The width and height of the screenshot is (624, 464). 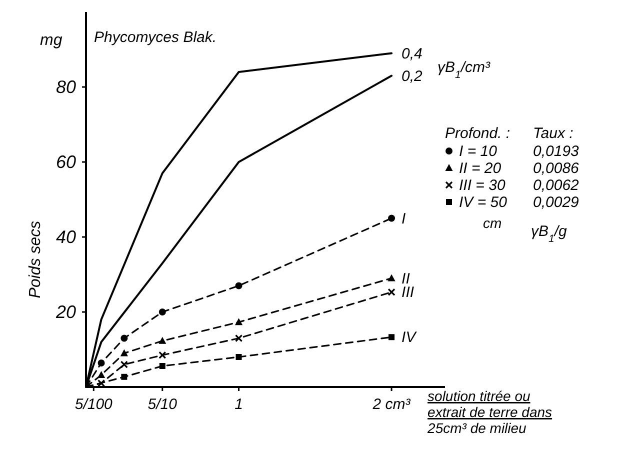 I want to click on text: Profond. :, so click(x=477, y=133).